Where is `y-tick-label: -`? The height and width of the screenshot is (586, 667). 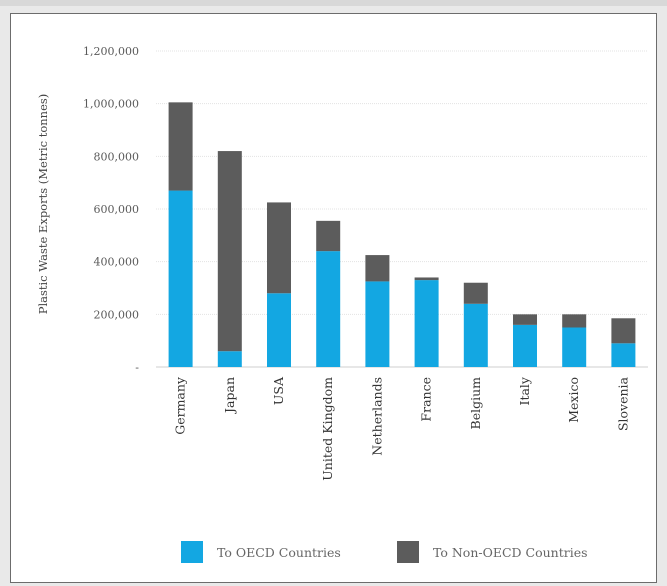
y-tick-label: - is located at coordinates (137, 367).